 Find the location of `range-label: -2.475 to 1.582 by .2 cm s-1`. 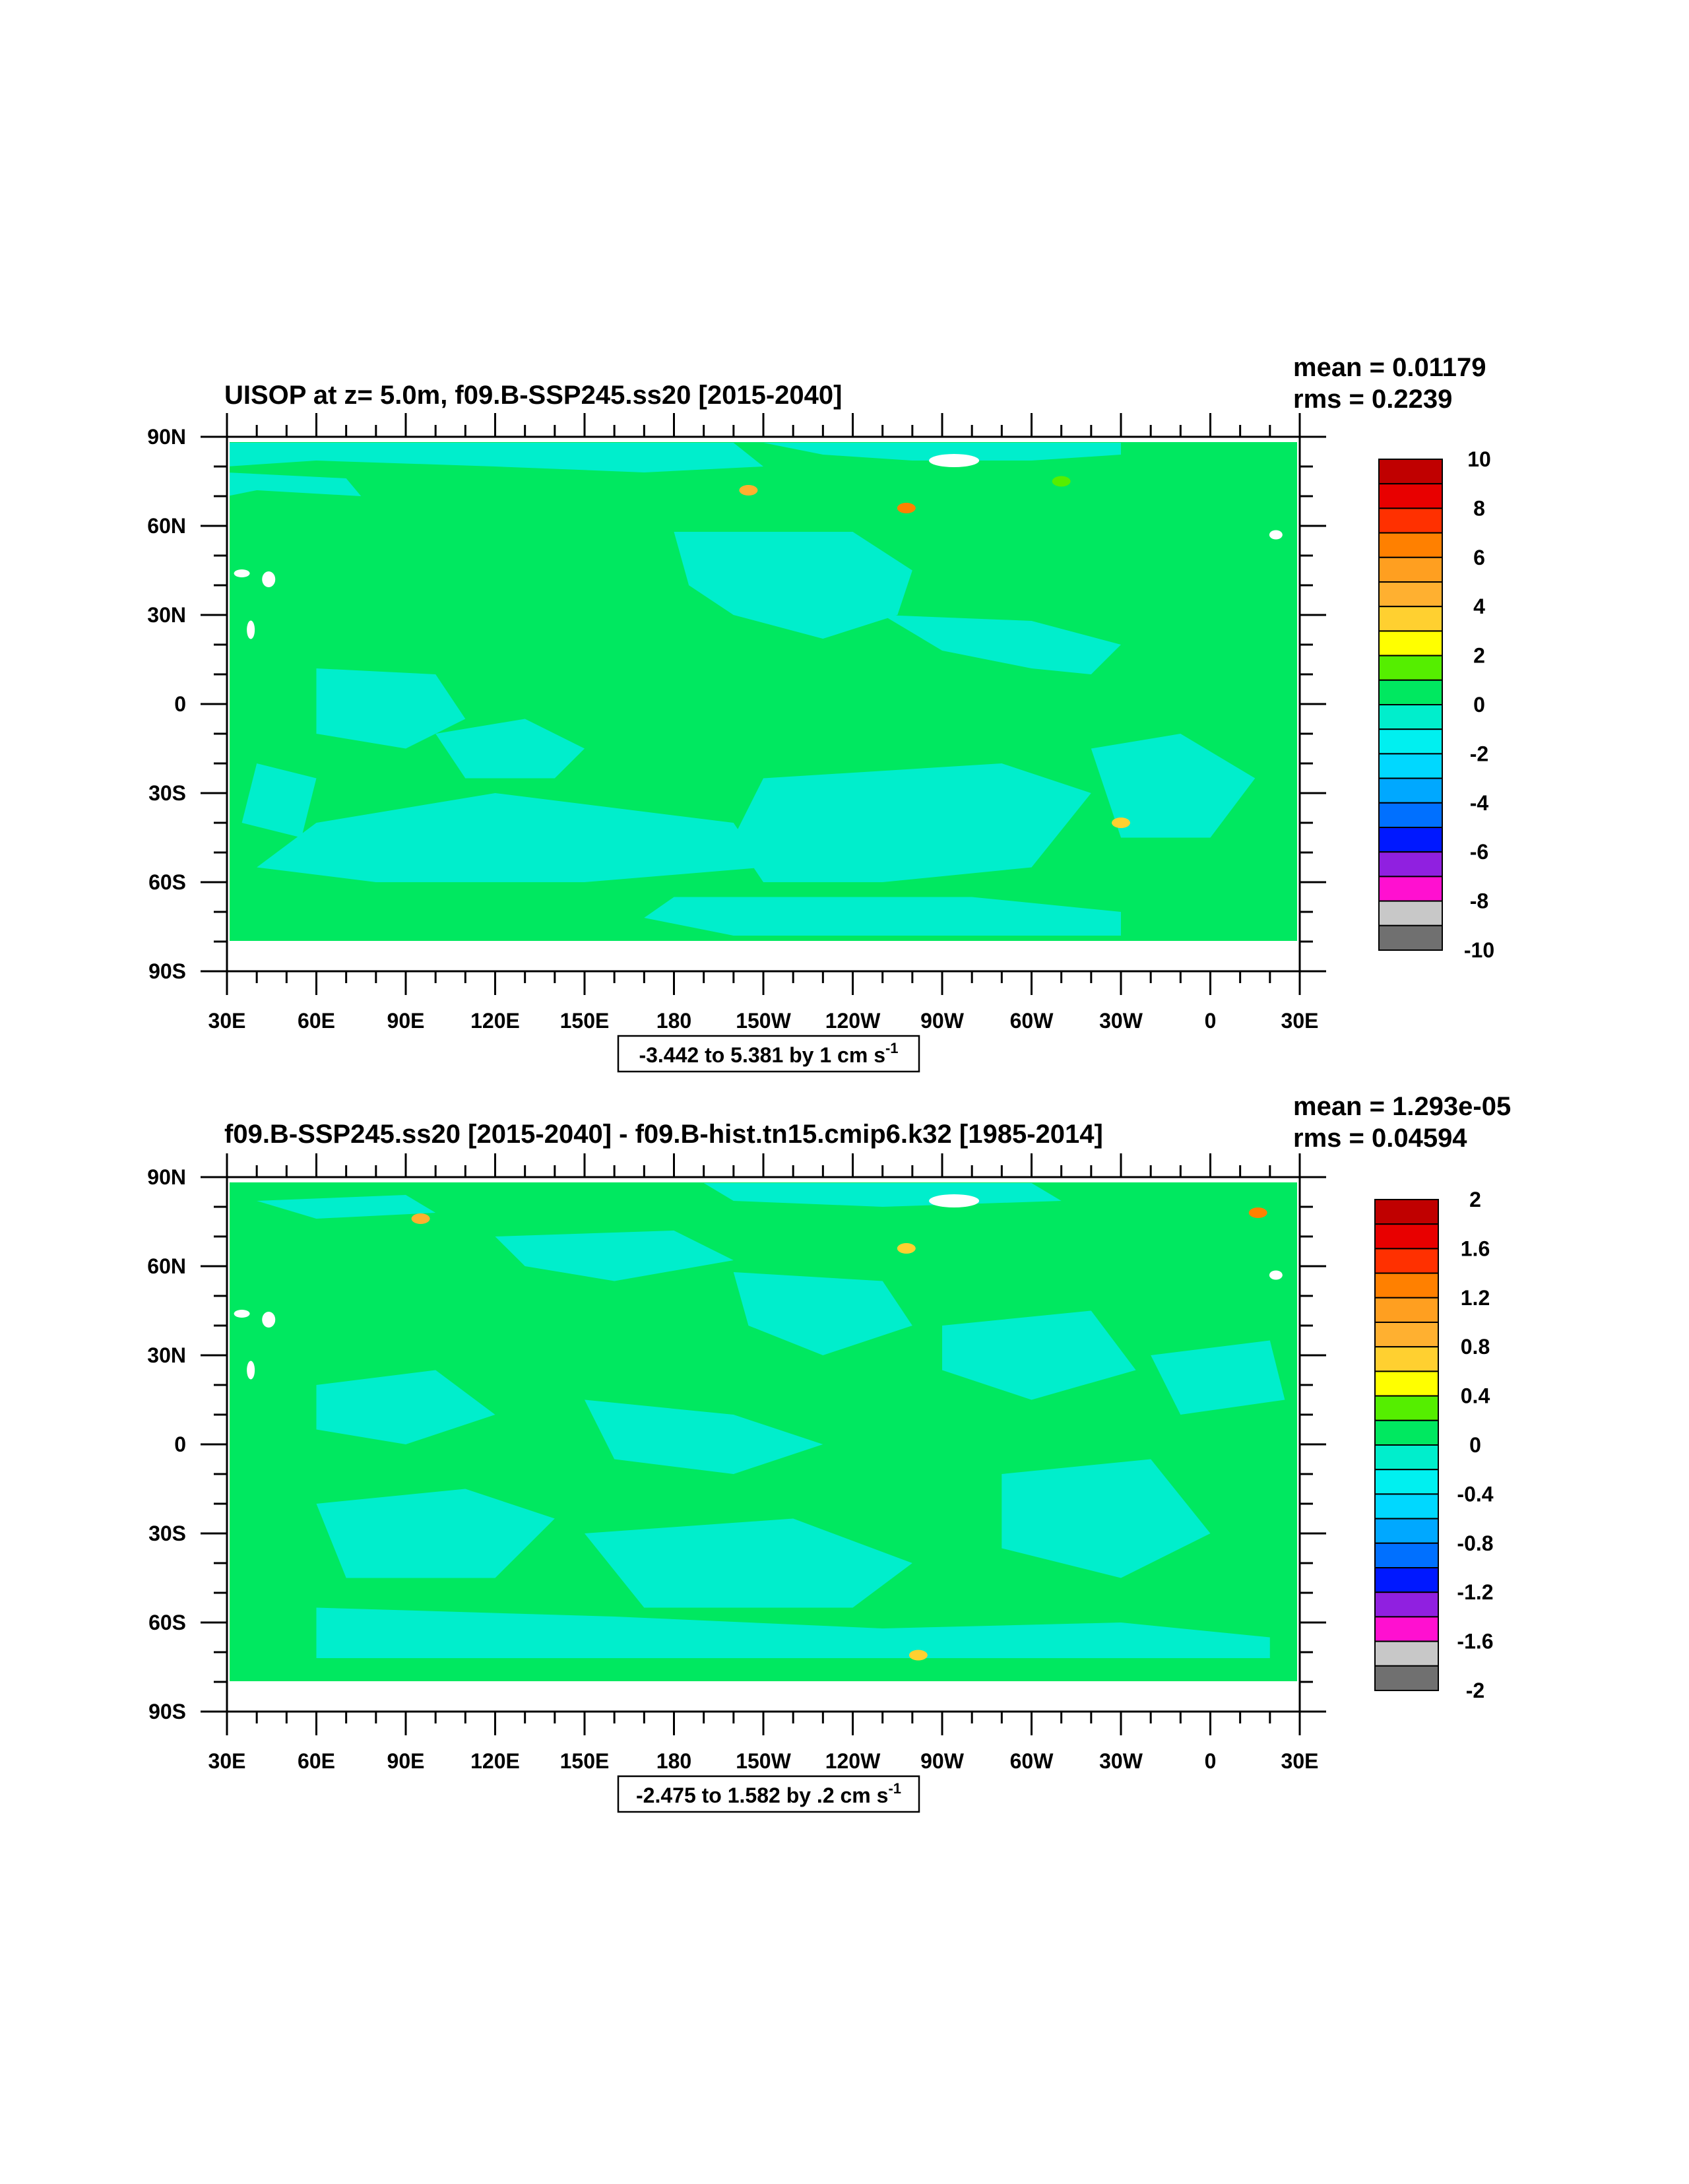

range-label: -2.475 to 1.582 by .2 cm s-1 is located at coordinates (768, 1793).